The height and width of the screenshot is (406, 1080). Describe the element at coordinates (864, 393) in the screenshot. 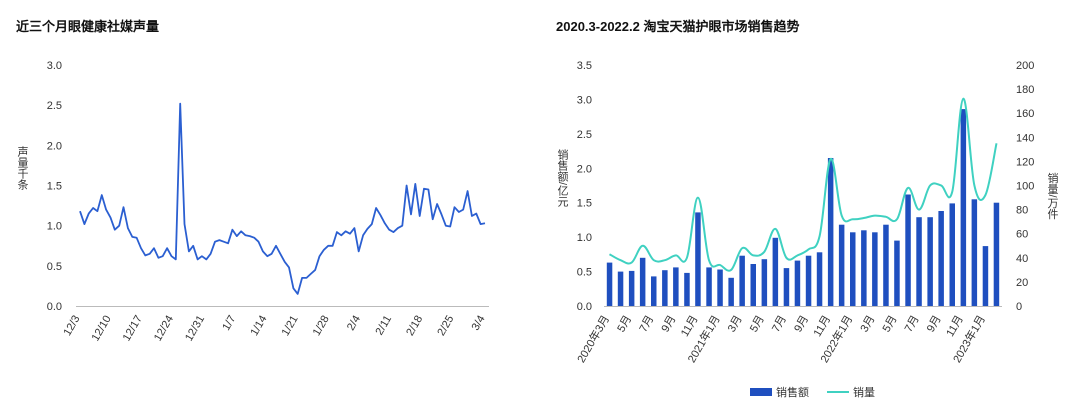

I see `legend-label-sales-volume: 销量` at that location.